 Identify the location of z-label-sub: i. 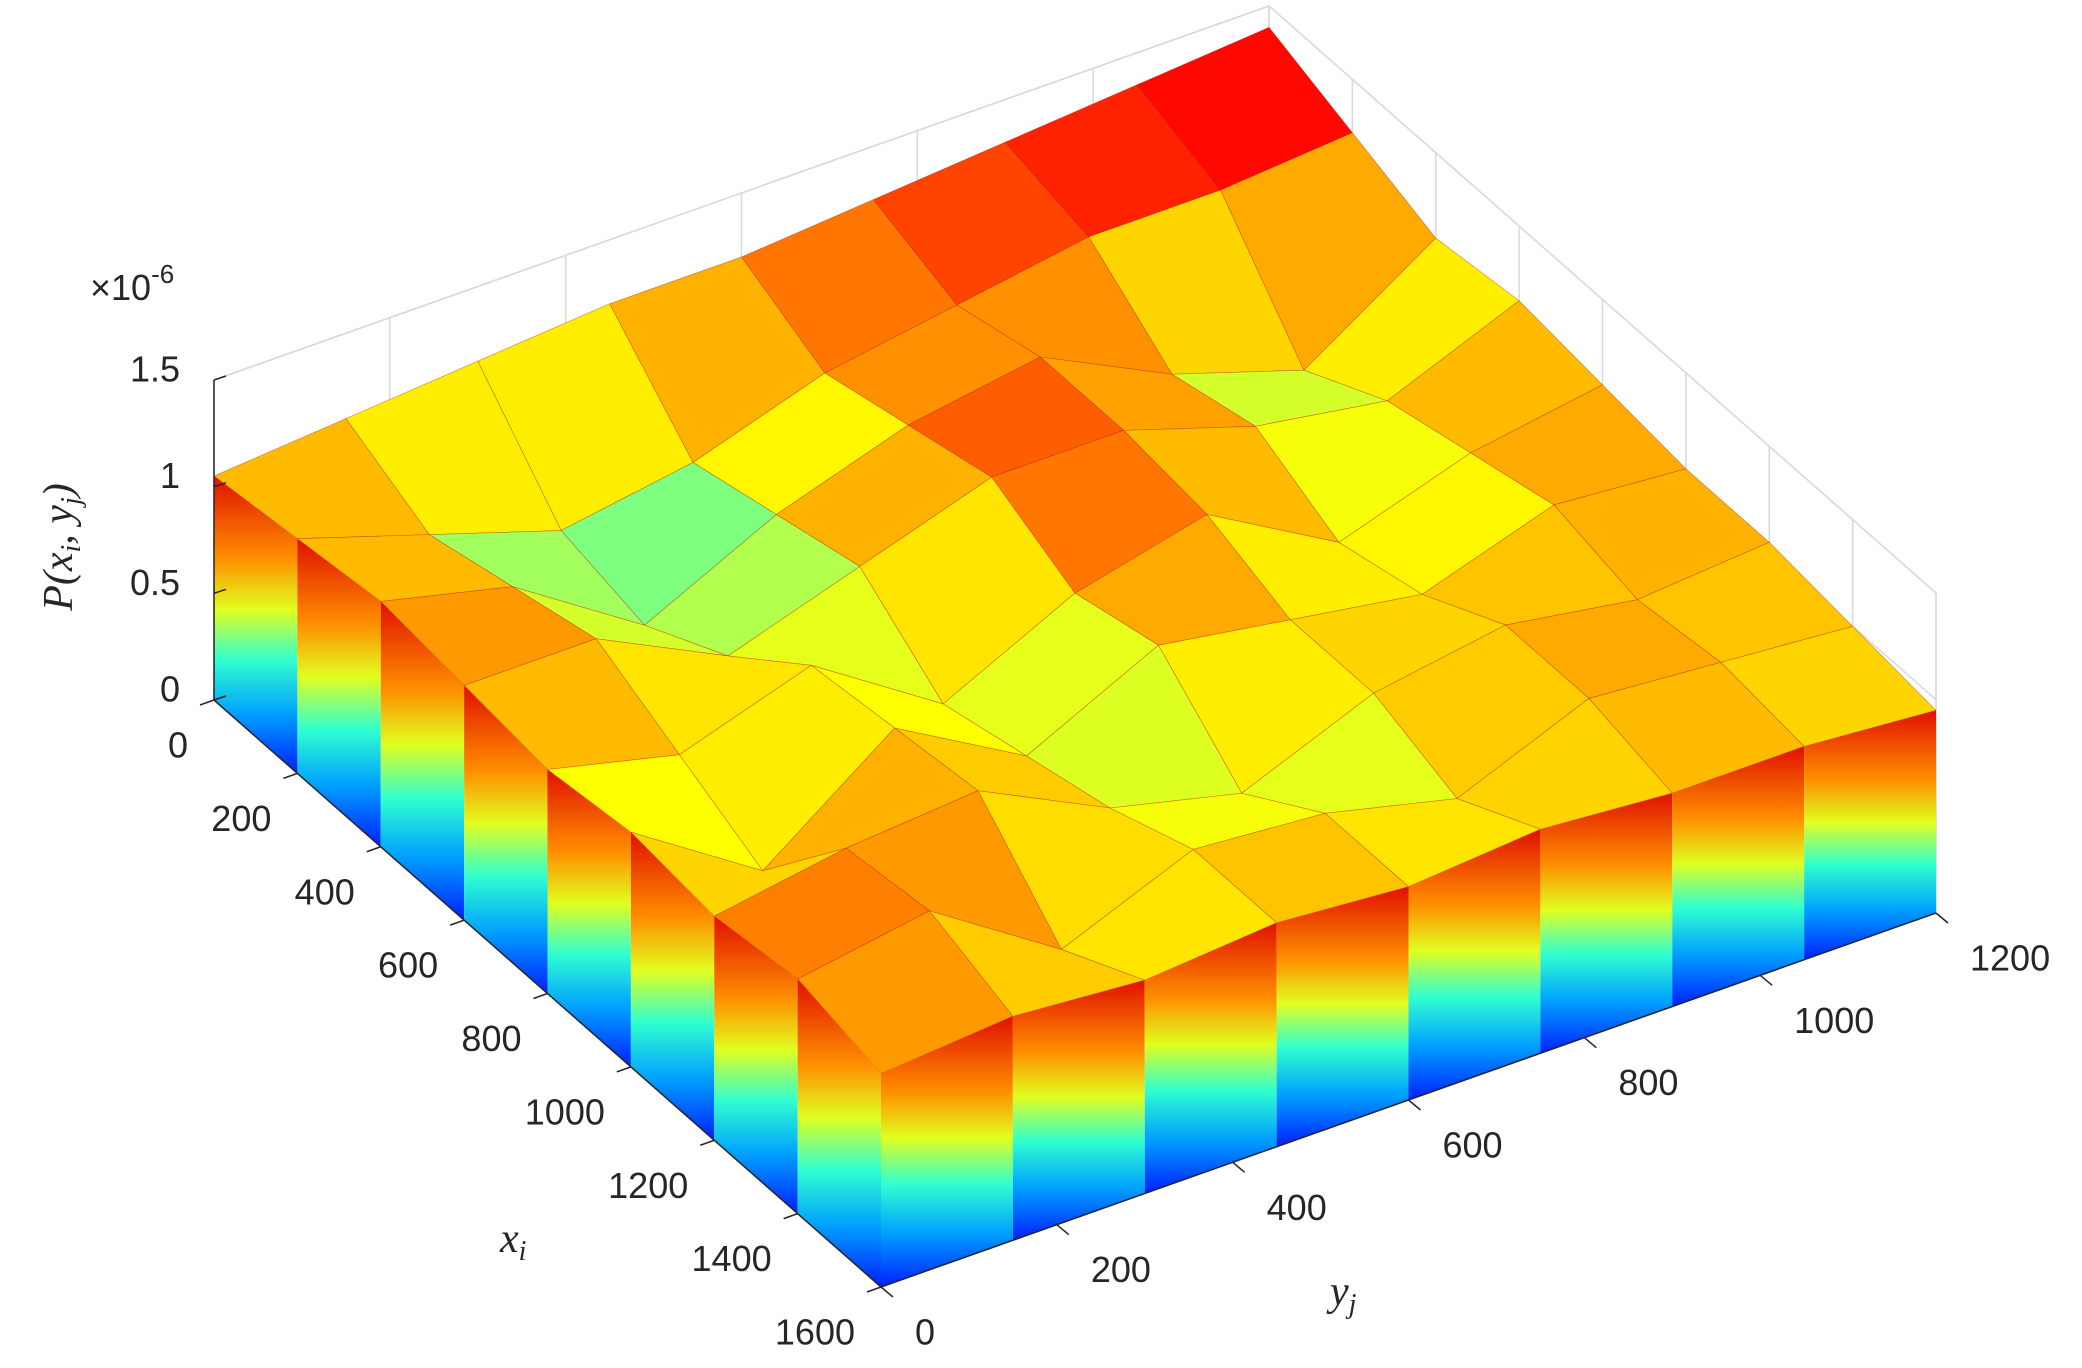
(71, 549).